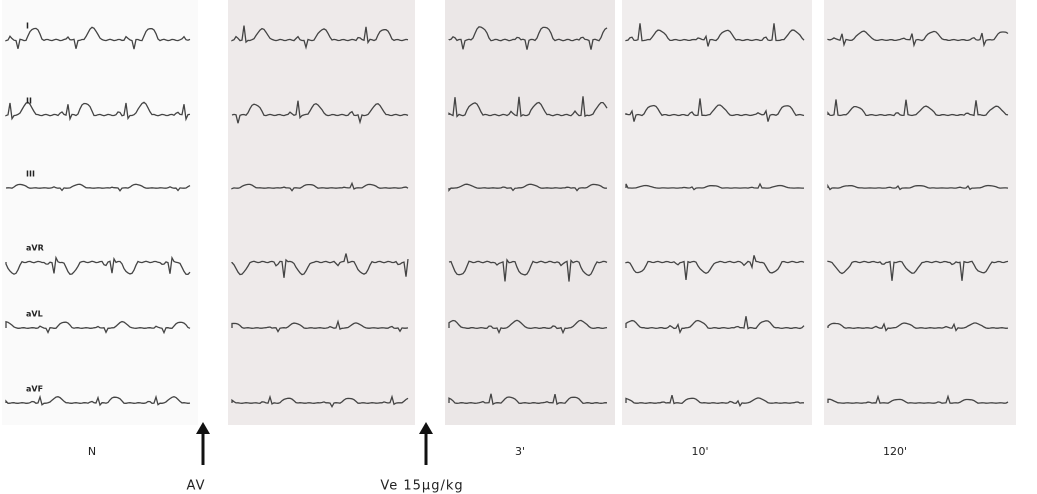  What do you see at coordinates (895, 451) in the screenshot?
I see `panel-label: 120'` at bounding box center [895, 451].